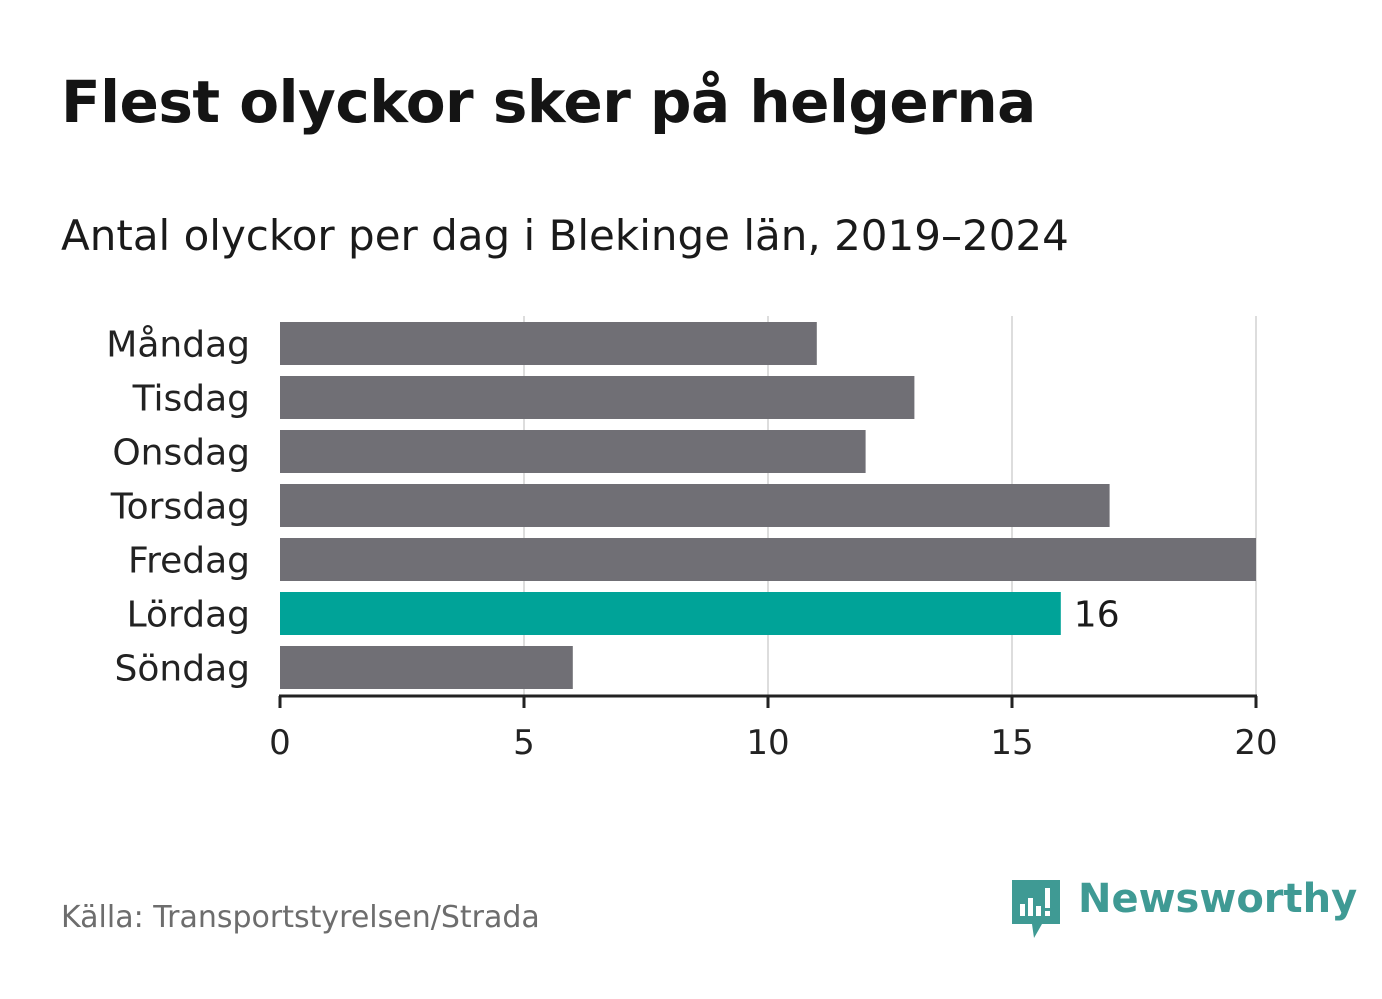  I want to click on newsworthy-logo-icon, so click(1036, 909).